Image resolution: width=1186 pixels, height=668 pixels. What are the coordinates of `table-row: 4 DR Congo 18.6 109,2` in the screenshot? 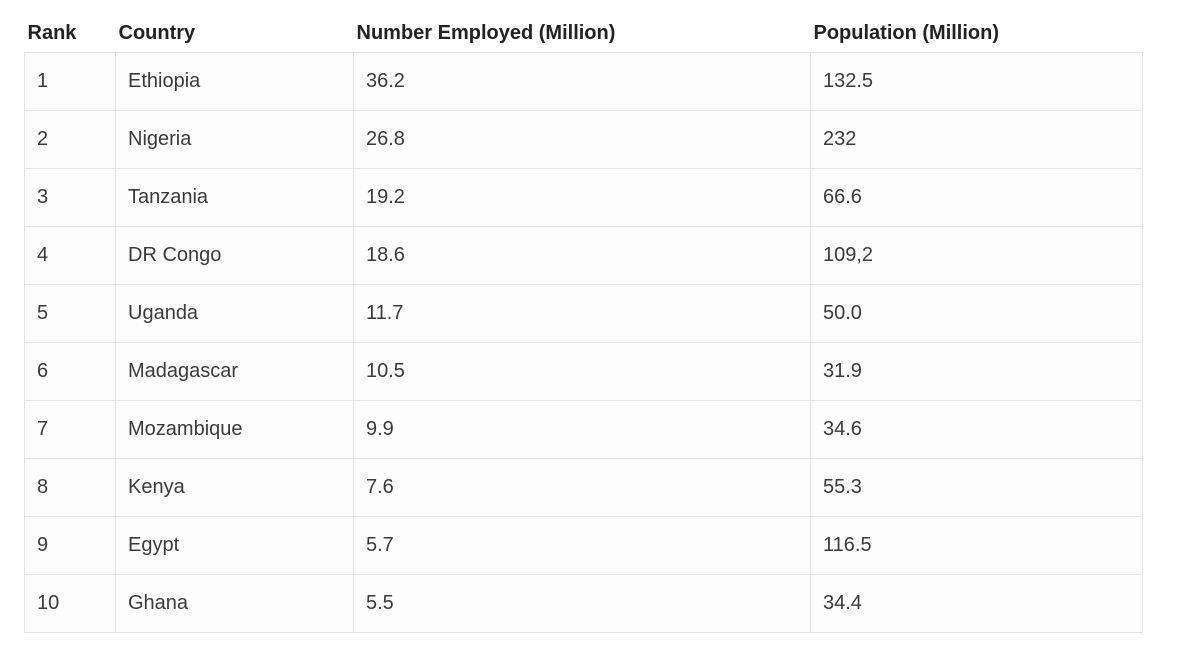 It's located at (583, 255).